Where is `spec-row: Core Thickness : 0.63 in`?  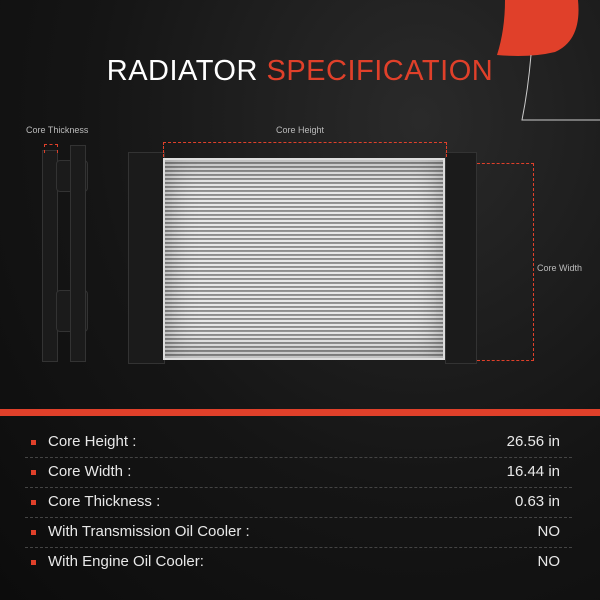 spec-row: Core Thickness : 0.63 in is located at coordinates (298, 503).